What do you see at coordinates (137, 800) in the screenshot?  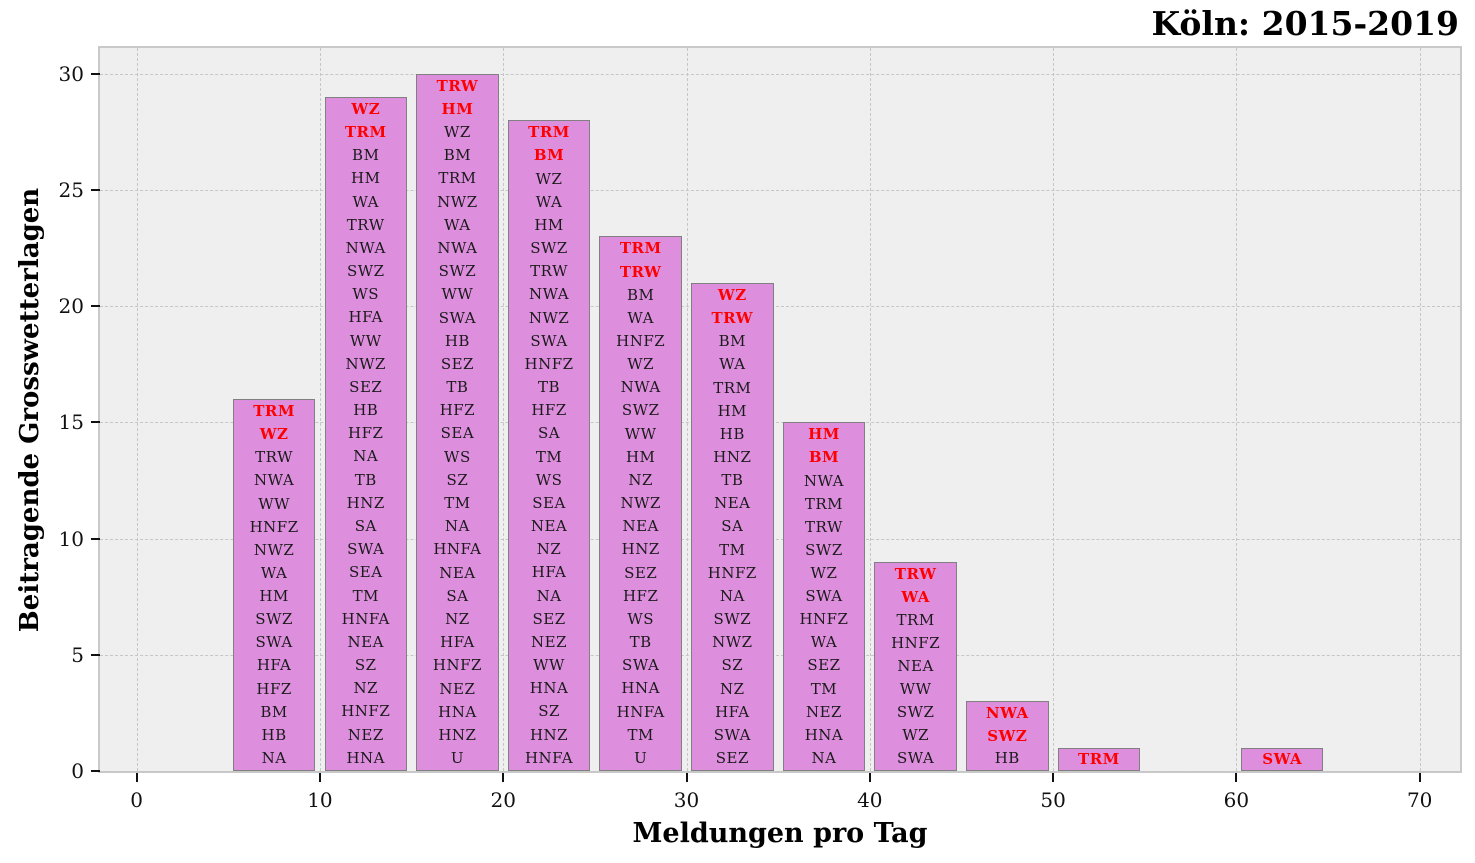 I see `x-tick-label: 0` at bounding box center [137, 800].